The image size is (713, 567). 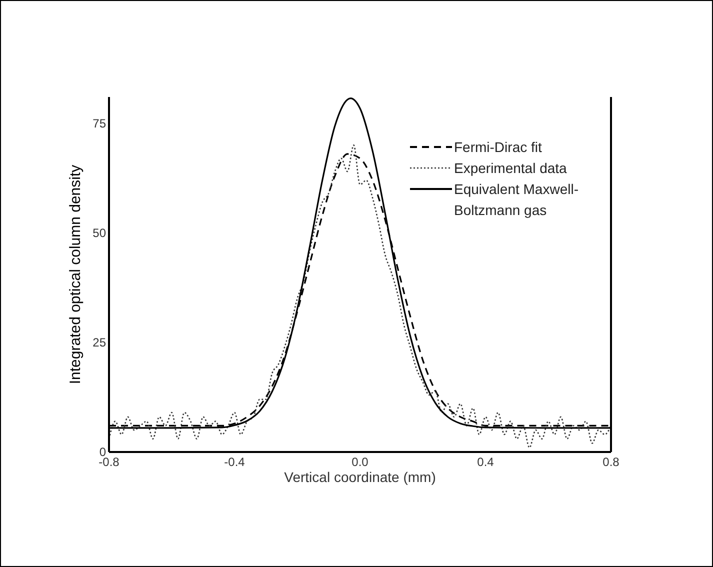 I want to click on legend-label: Fermi-Dirac fit, so click(x=498, y=147).